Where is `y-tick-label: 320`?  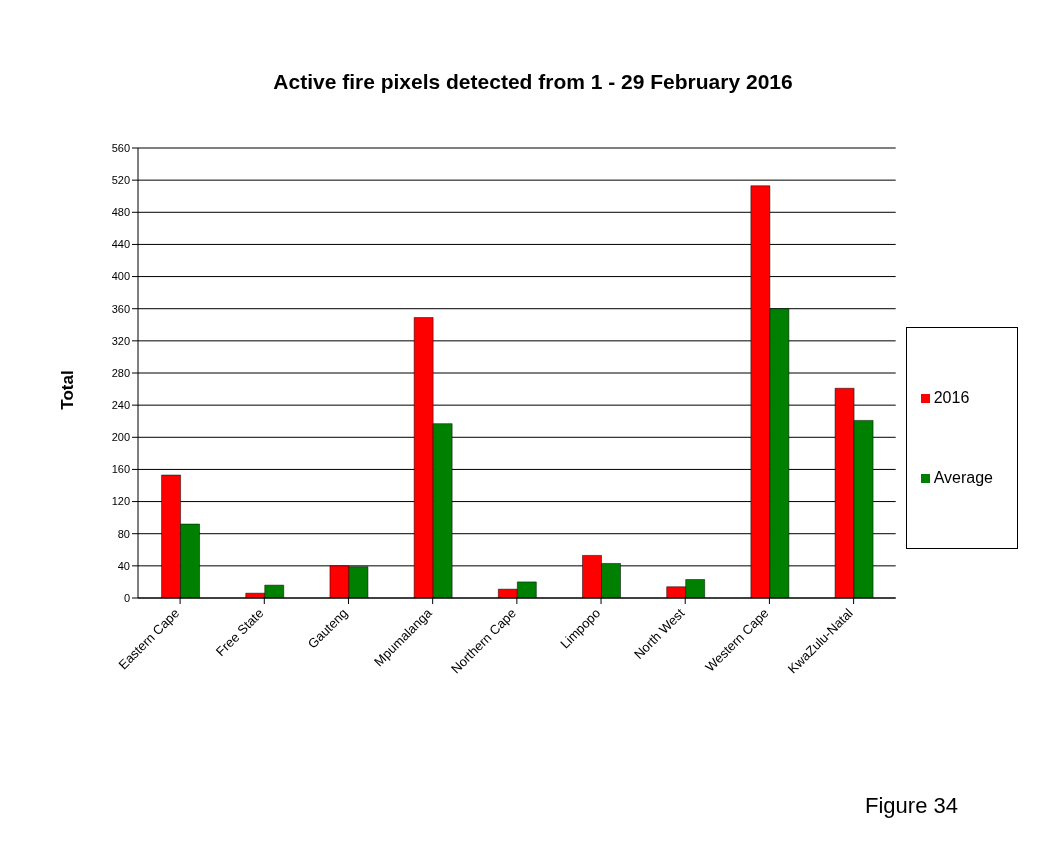
y-tick-label: 320 is located at coordinates (120, 340).